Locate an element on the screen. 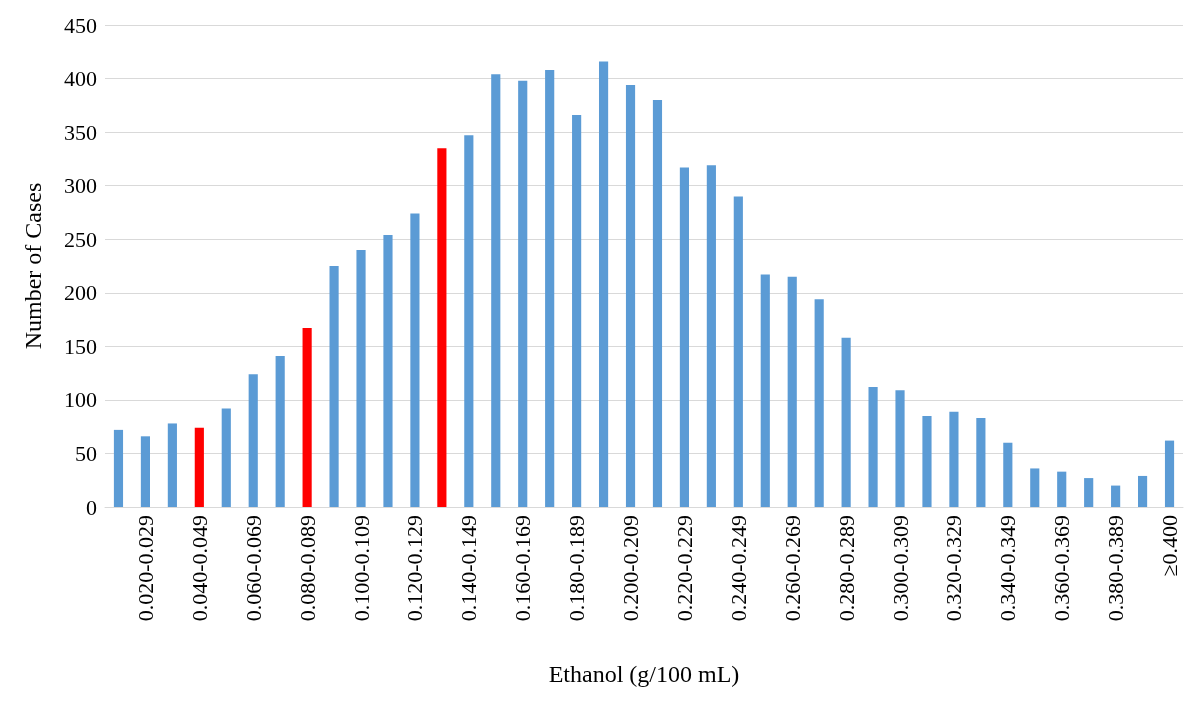  x-tick-label: 0.340-0.349 is located at coordinates (1008, 568).